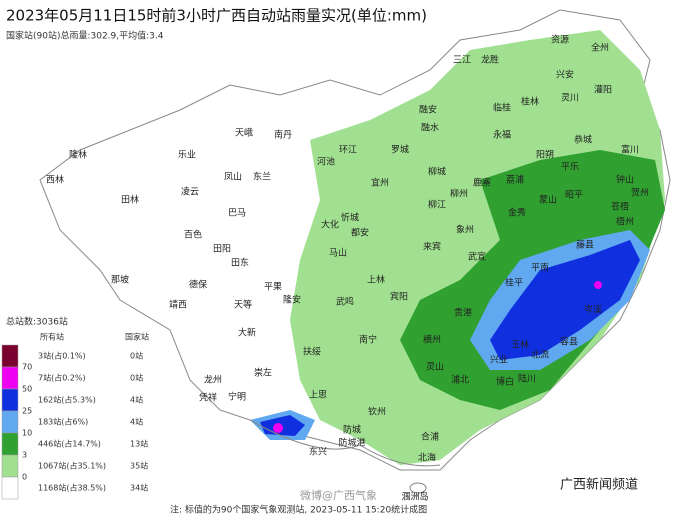  Describe the element at coordinates (490, 60) in the screenshot. I see `city-label: 龙胜` at that location.